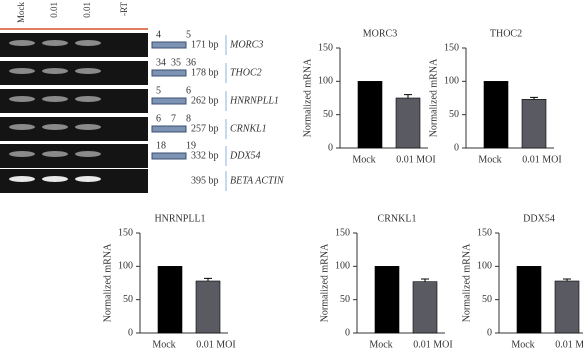 The height and width of the screenshot is (350, 583). Describe the element at coordinates (254, 100) in the screenshot. I see `gene-name: HNRNPLL1` at that location.